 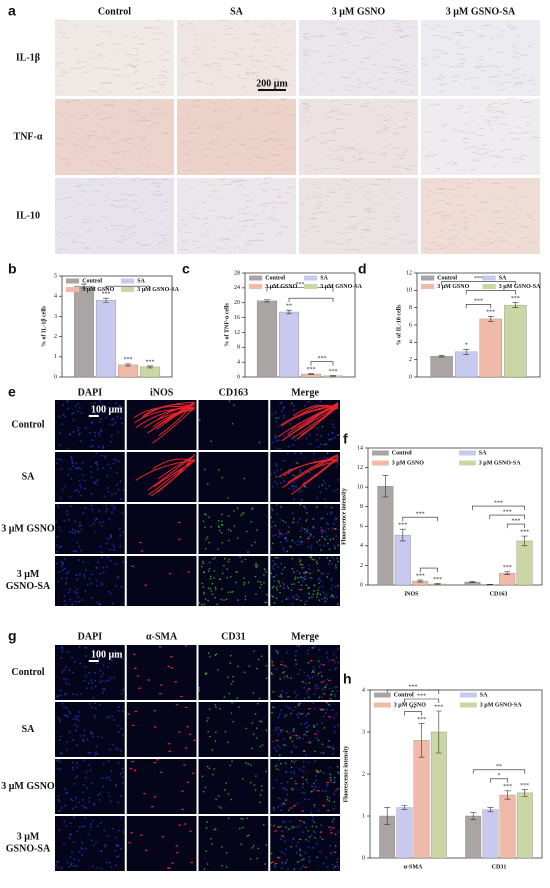 I want to click on y-tick-label: 12, so click(x=409, y=273).